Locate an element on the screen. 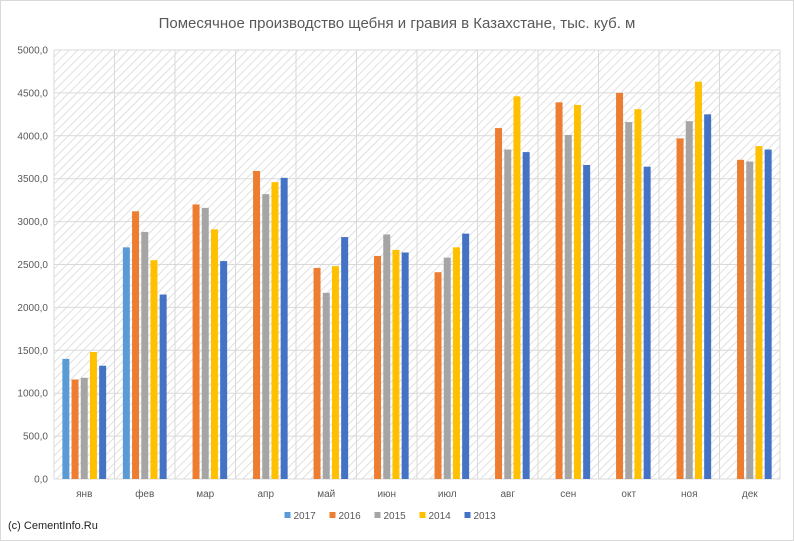  bar-2017-фев is located at coordinates (126, 363).